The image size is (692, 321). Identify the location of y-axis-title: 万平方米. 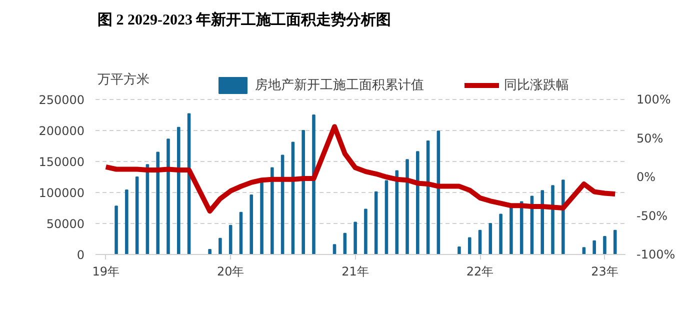
(124, 80).